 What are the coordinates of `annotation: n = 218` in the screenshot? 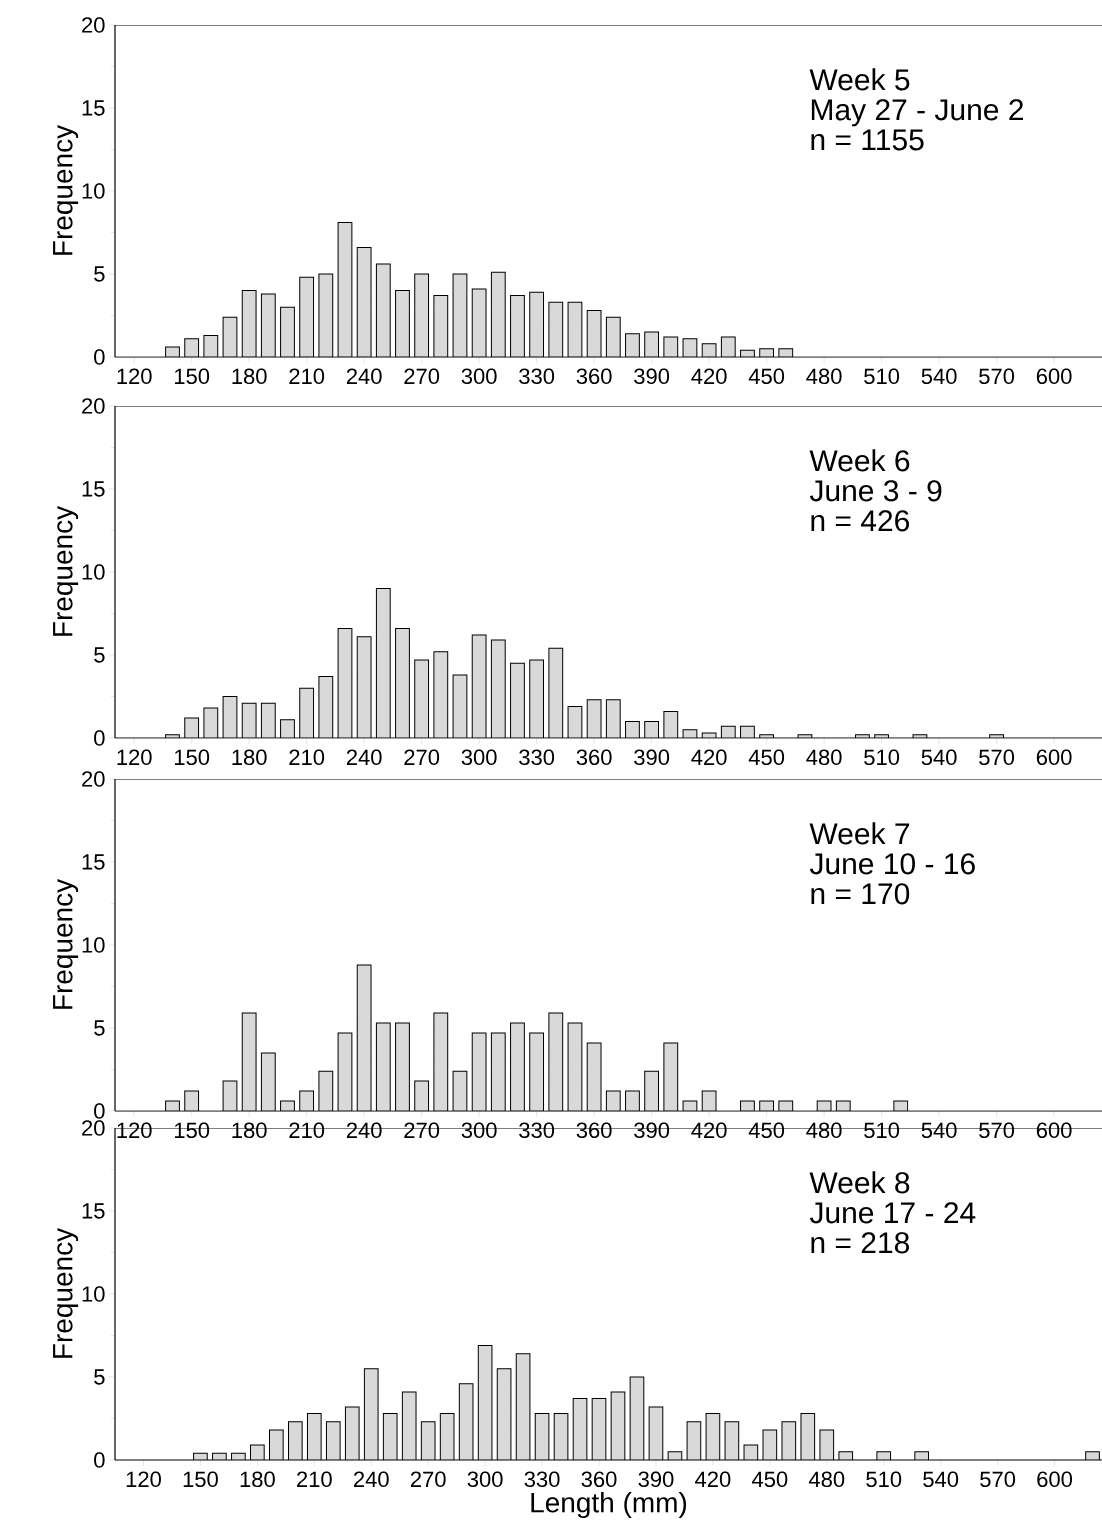 It's located at (860, 1243).